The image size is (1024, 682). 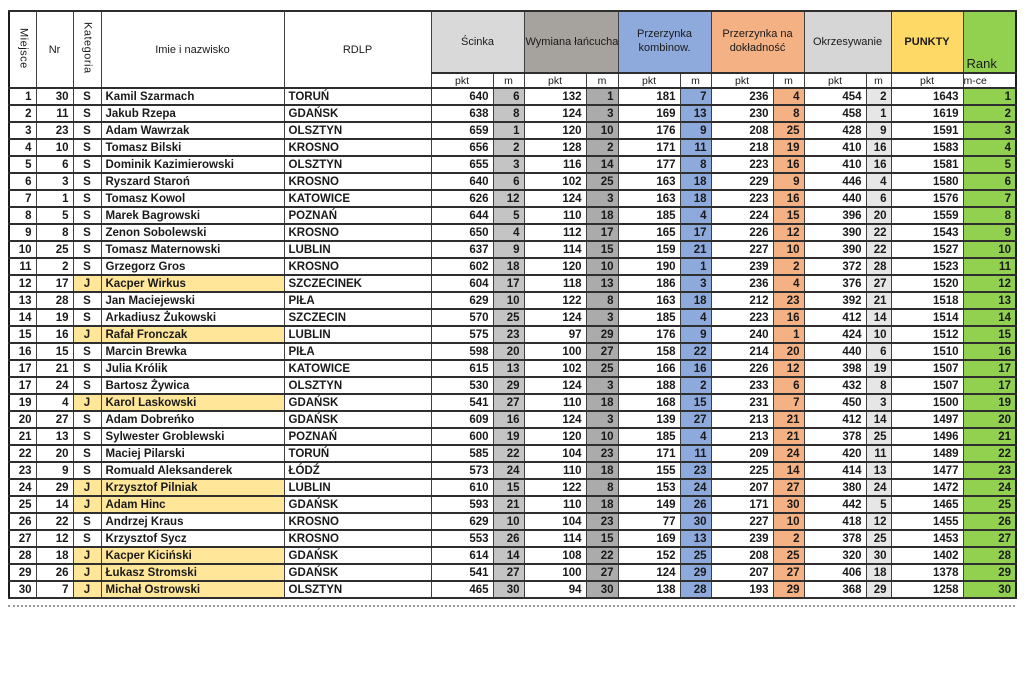 I want to click on cell-miejsce: 28, so click(x=22, y=555).